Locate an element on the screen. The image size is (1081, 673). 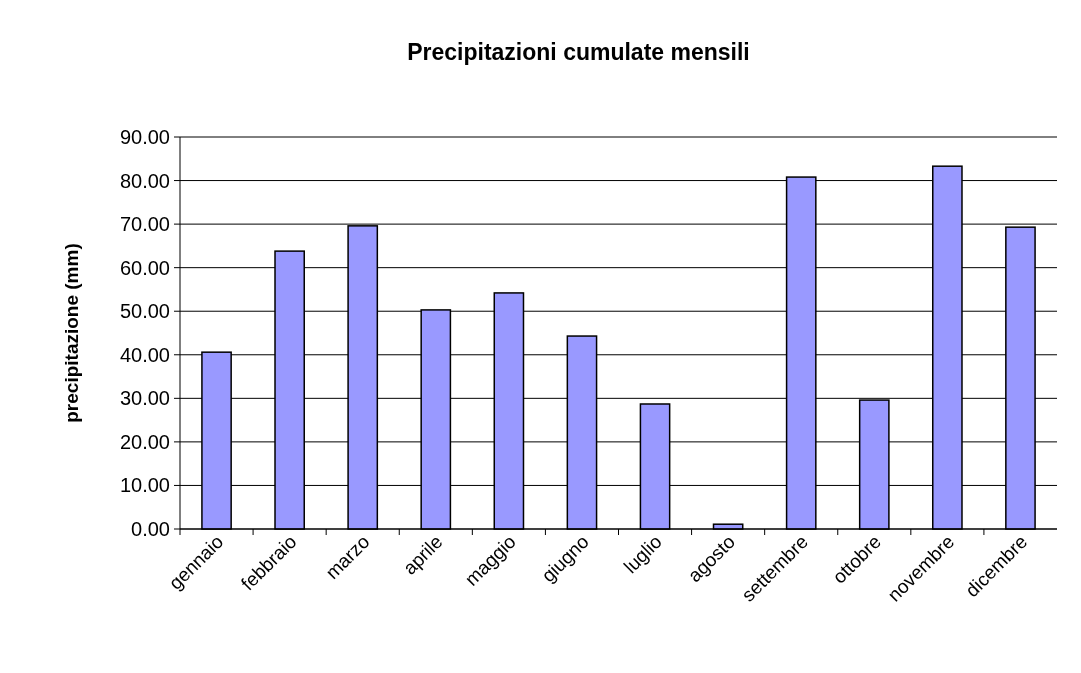
y-tick-label: 80.00 is located at coordinates (144, 180).